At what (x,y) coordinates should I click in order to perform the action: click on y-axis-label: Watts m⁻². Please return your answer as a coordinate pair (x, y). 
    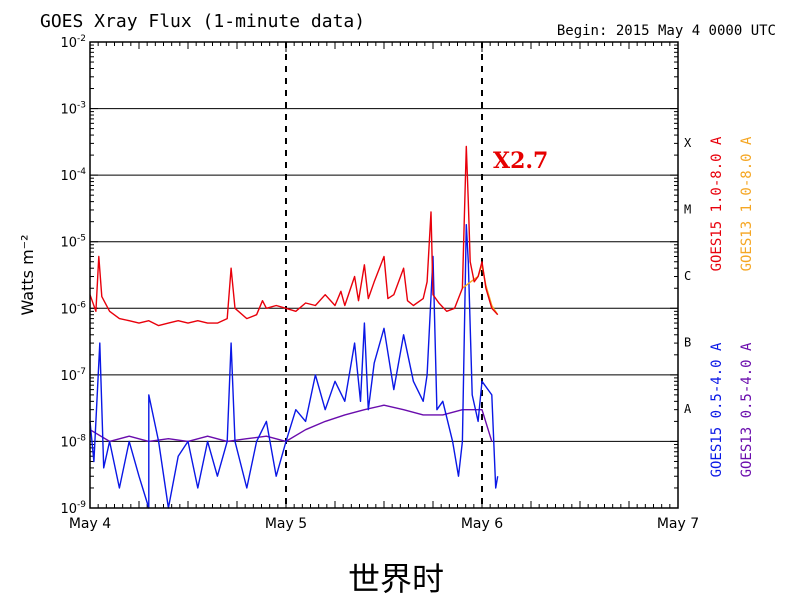
    Looking at the image, I should click on (27, 274).